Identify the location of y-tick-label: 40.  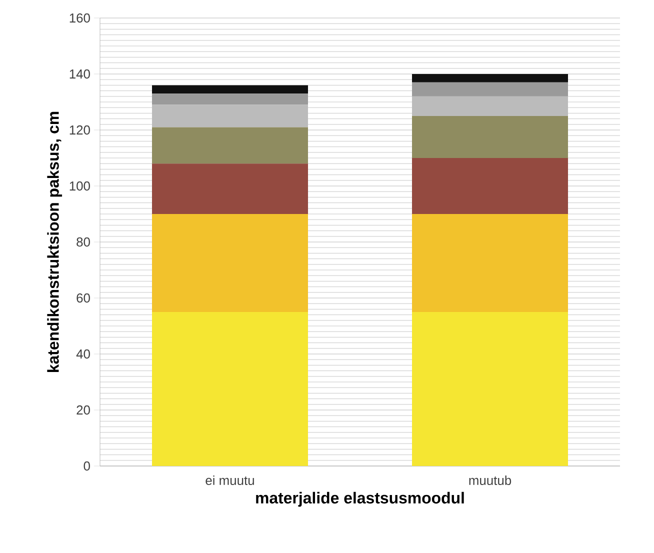
(83, 354).